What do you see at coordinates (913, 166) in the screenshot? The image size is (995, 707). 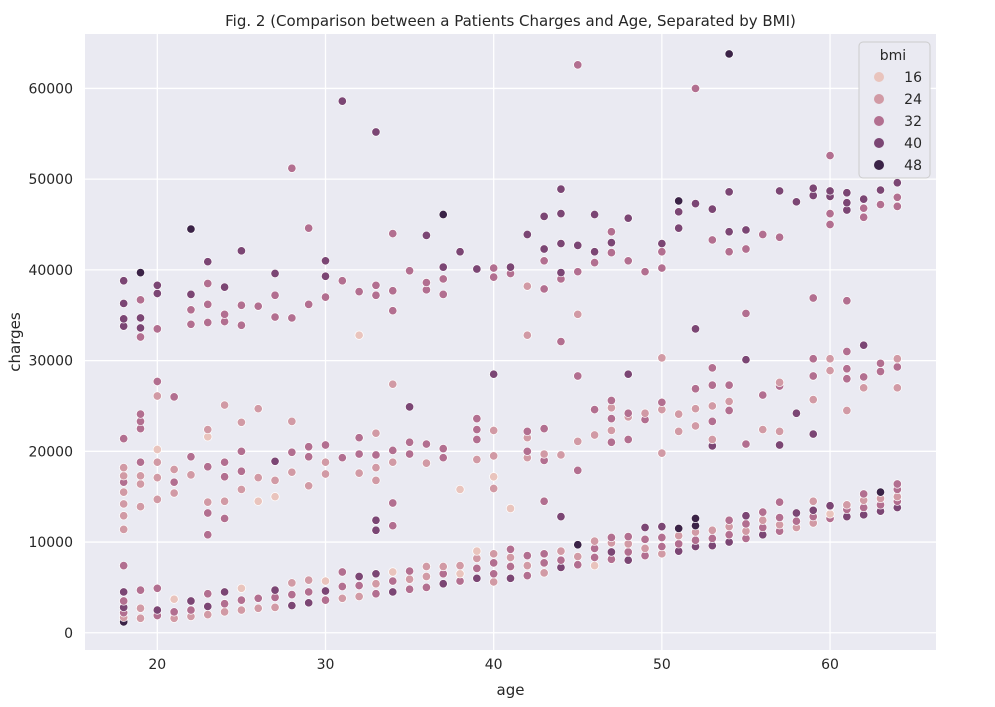 I see `legend-label: 48` at bounding box center [913, 166].